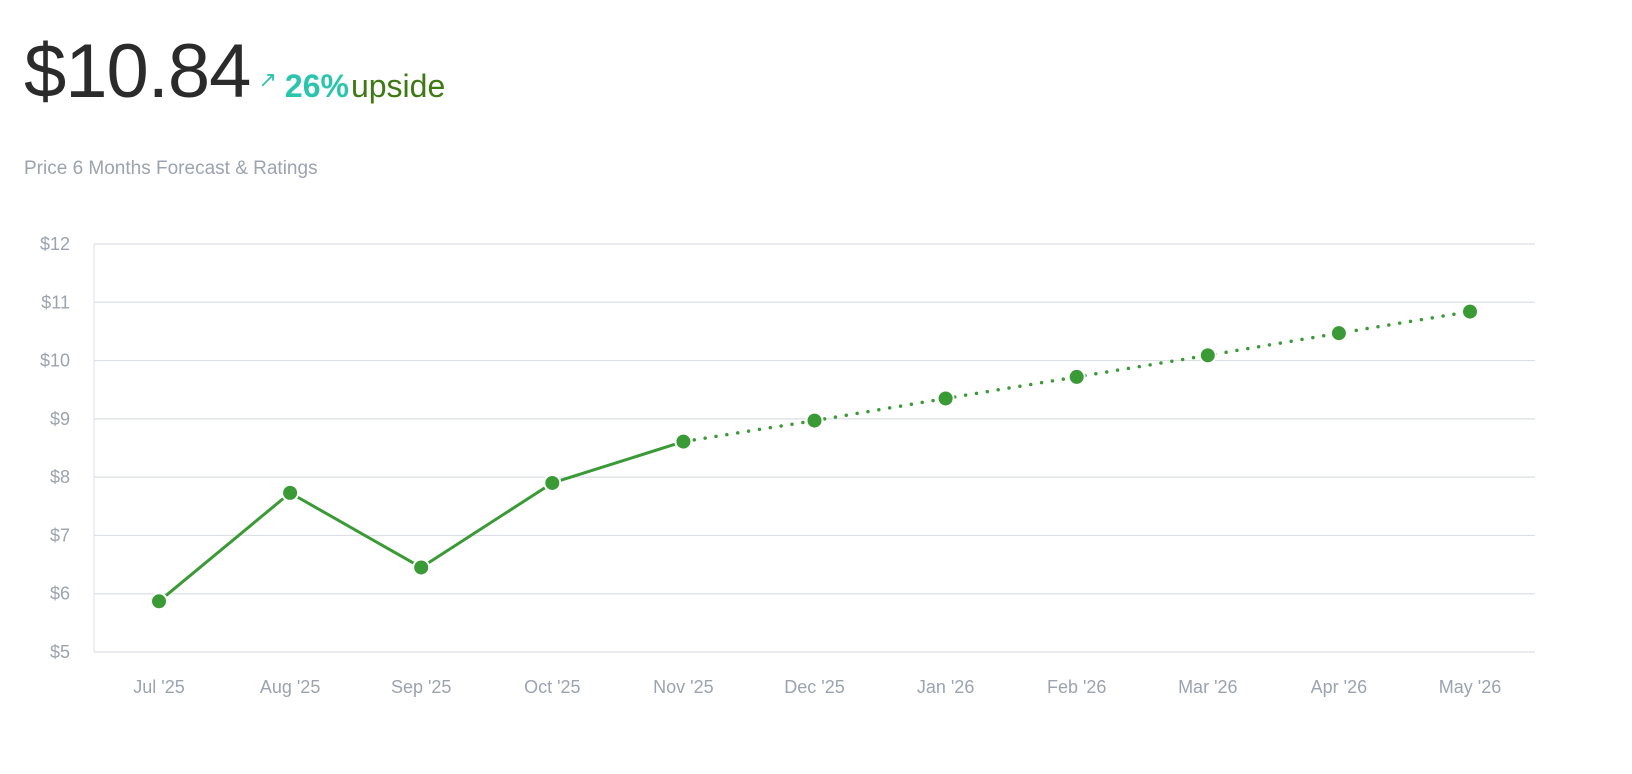 The height and width of the screenshot is (774, 1632). What do you see at coordinates (683, 687) in the screenshot?
I see `x-tick-label: Nov '25` at bounding box center [683, 687].